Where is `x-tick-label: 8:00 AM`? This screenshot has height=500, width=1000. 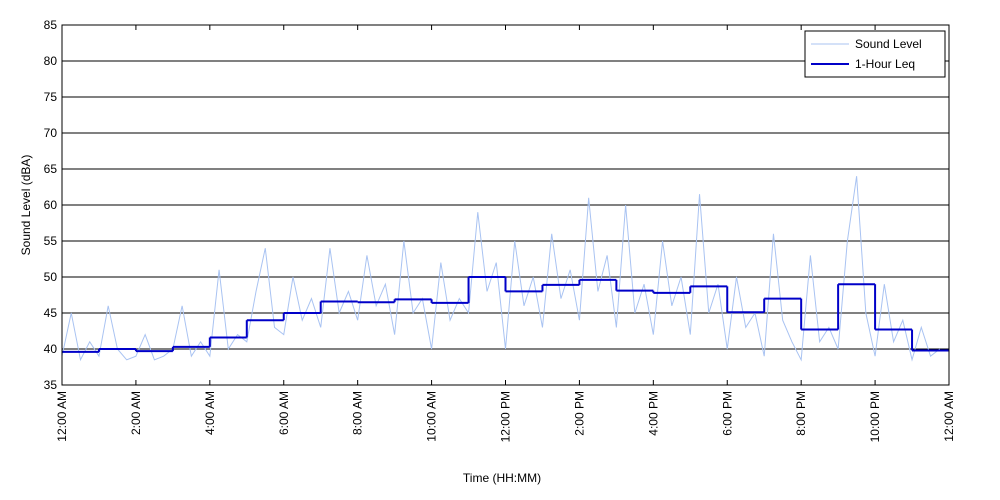
x-tick-label: 8:00 AM is located at coordinates (358, 413).